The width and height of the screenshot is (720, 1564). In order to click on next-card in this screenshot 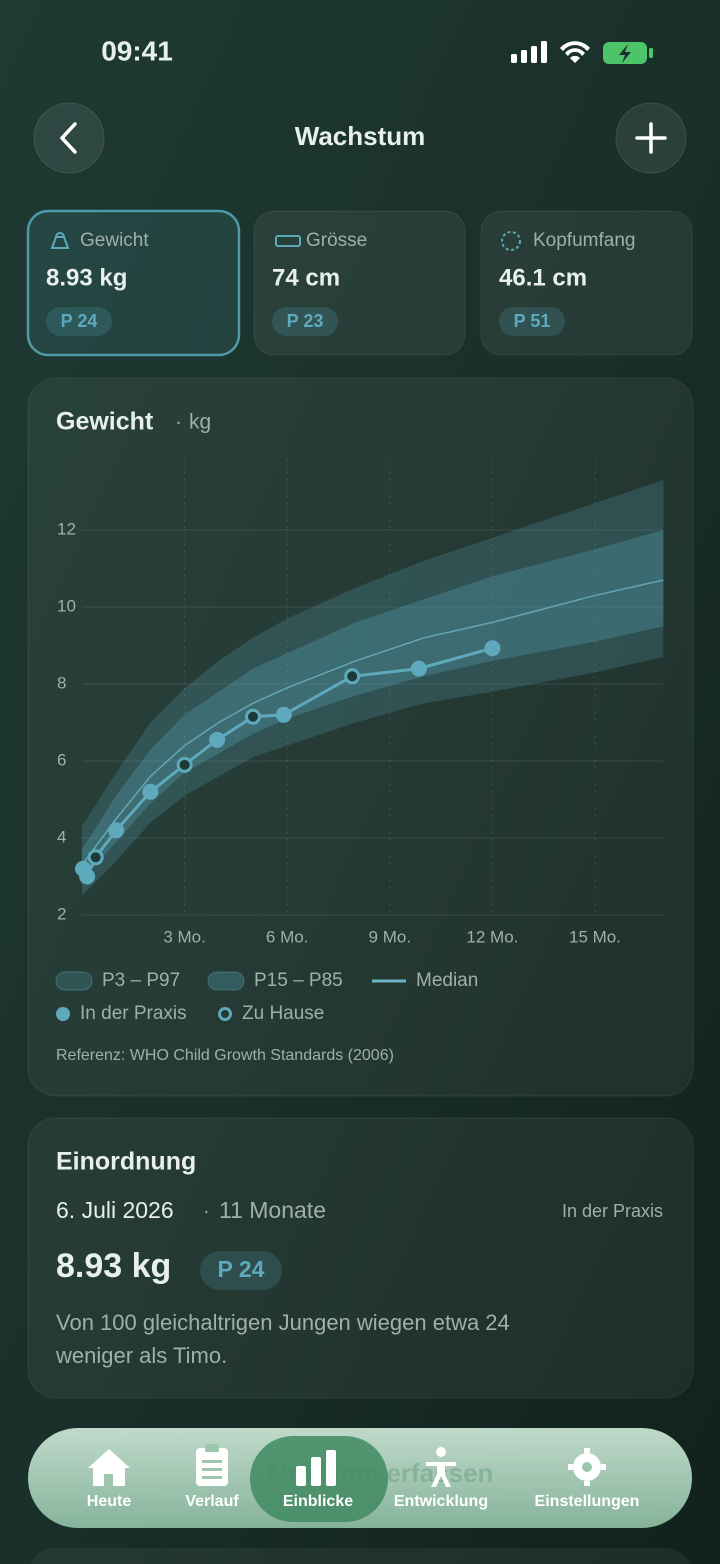, I will do `click(360, 1556)`.